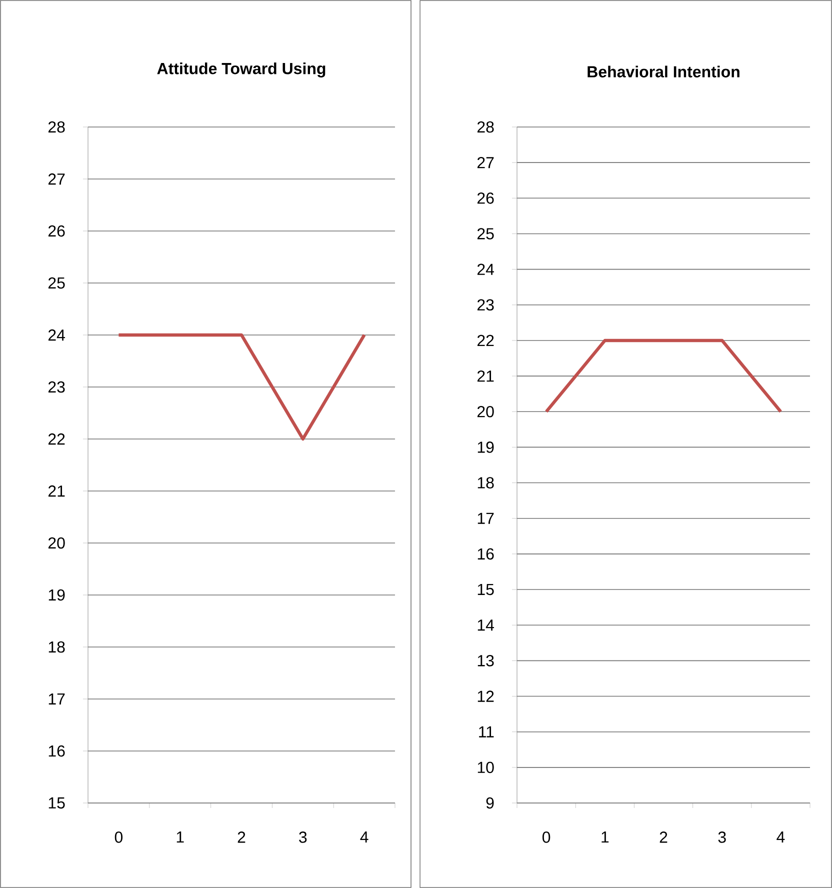 This screenshot has height=888, width=832. I want to click on y-tick-label: 14, so click(486, 625).